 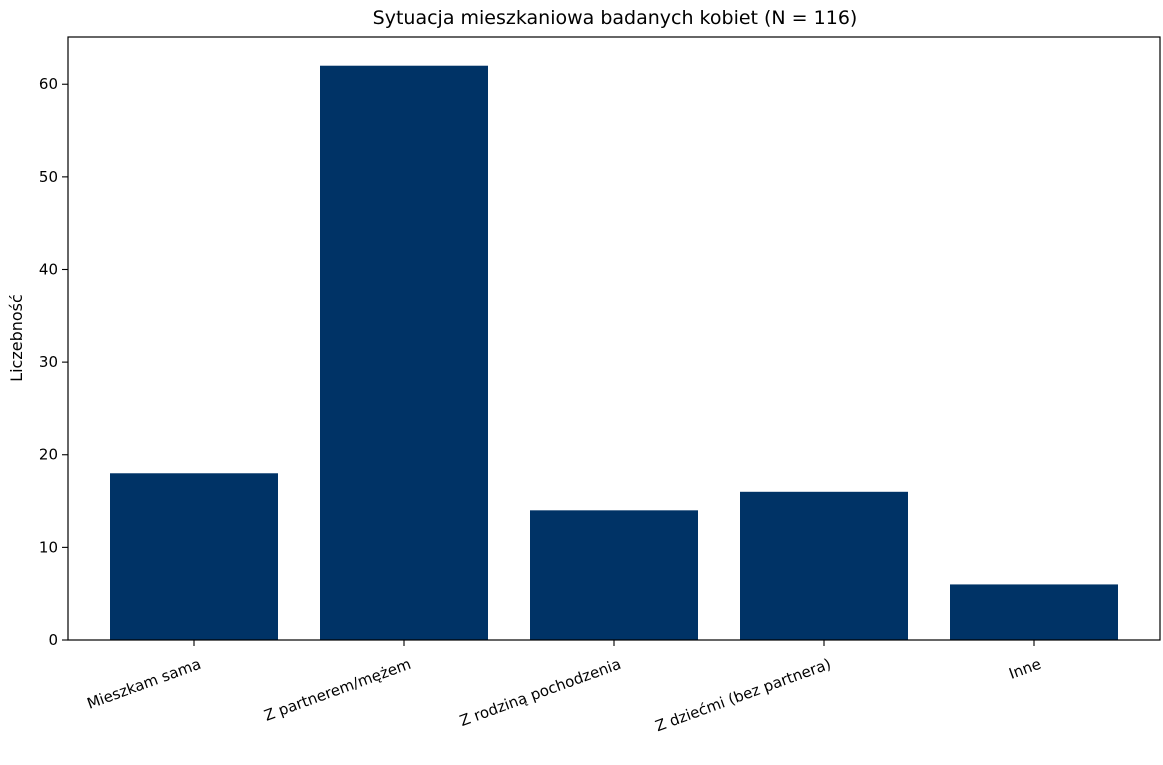 What do you see at coordinates (144, 684) in the screenshot?
I see `x-tick-label: Mieszkam sama` at bounding box center [144, 684].